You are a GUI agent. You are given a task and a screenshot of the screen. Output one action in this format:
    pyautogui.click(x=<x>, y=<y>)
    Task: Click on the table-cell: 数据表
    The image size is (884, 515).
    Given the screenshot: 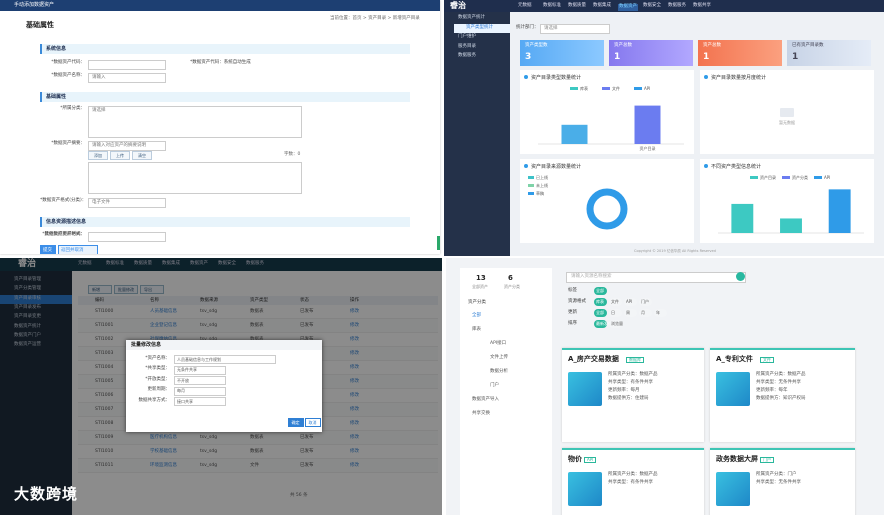 What is the action you would take?
    pyautogui.click(x=257, y=325)
    